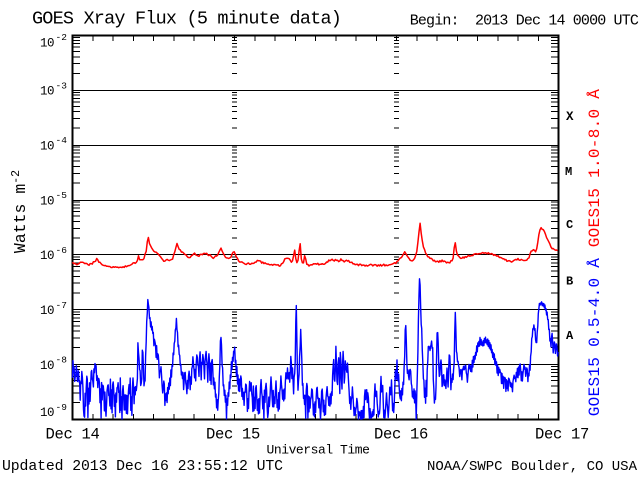 The image size is (640, 480). What do you see at coordinates (532, 467) in the screenshot?
I see `svg-text: NOAA/SWPC Boulder, CO USA` at bounding box center [532, 467].